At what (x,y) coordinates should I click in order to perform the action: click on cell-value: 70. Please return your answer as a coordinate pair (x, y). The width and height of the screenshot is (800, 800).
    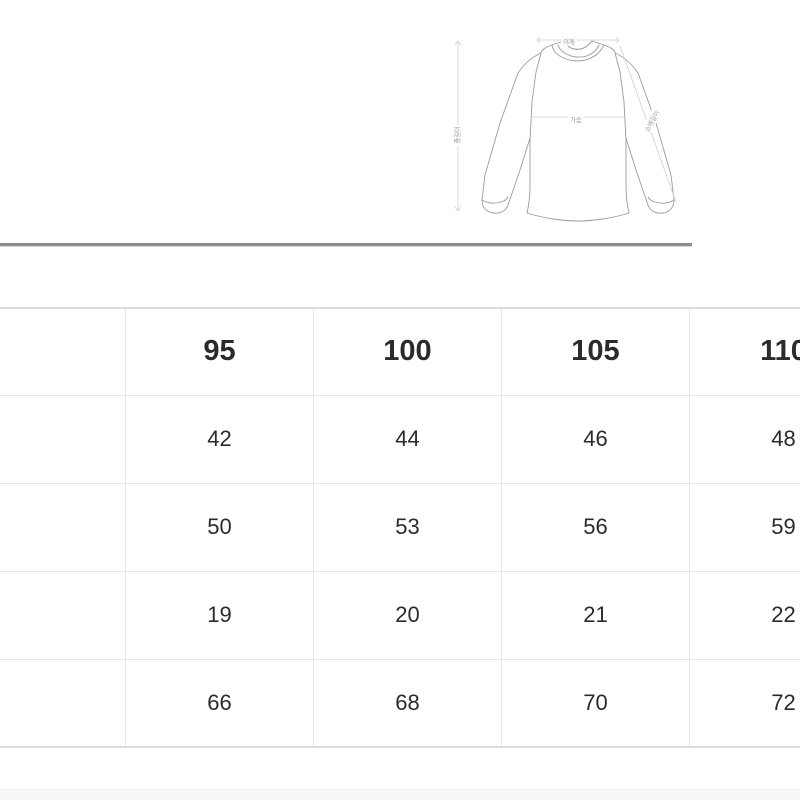
    Looking at the image, I should click on (595, 703).